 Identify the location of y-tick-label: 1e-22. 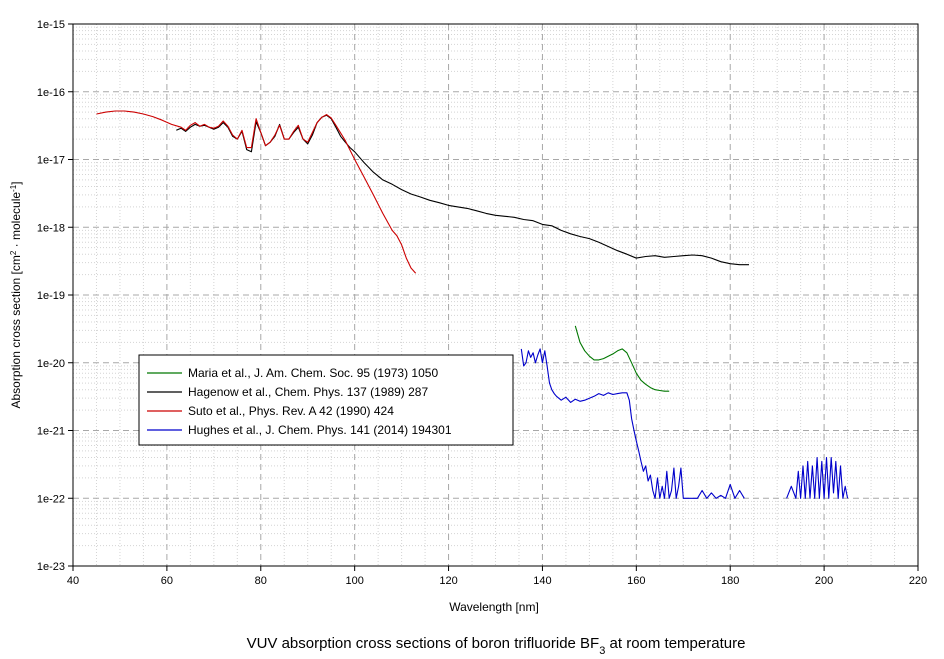
(51, 499).